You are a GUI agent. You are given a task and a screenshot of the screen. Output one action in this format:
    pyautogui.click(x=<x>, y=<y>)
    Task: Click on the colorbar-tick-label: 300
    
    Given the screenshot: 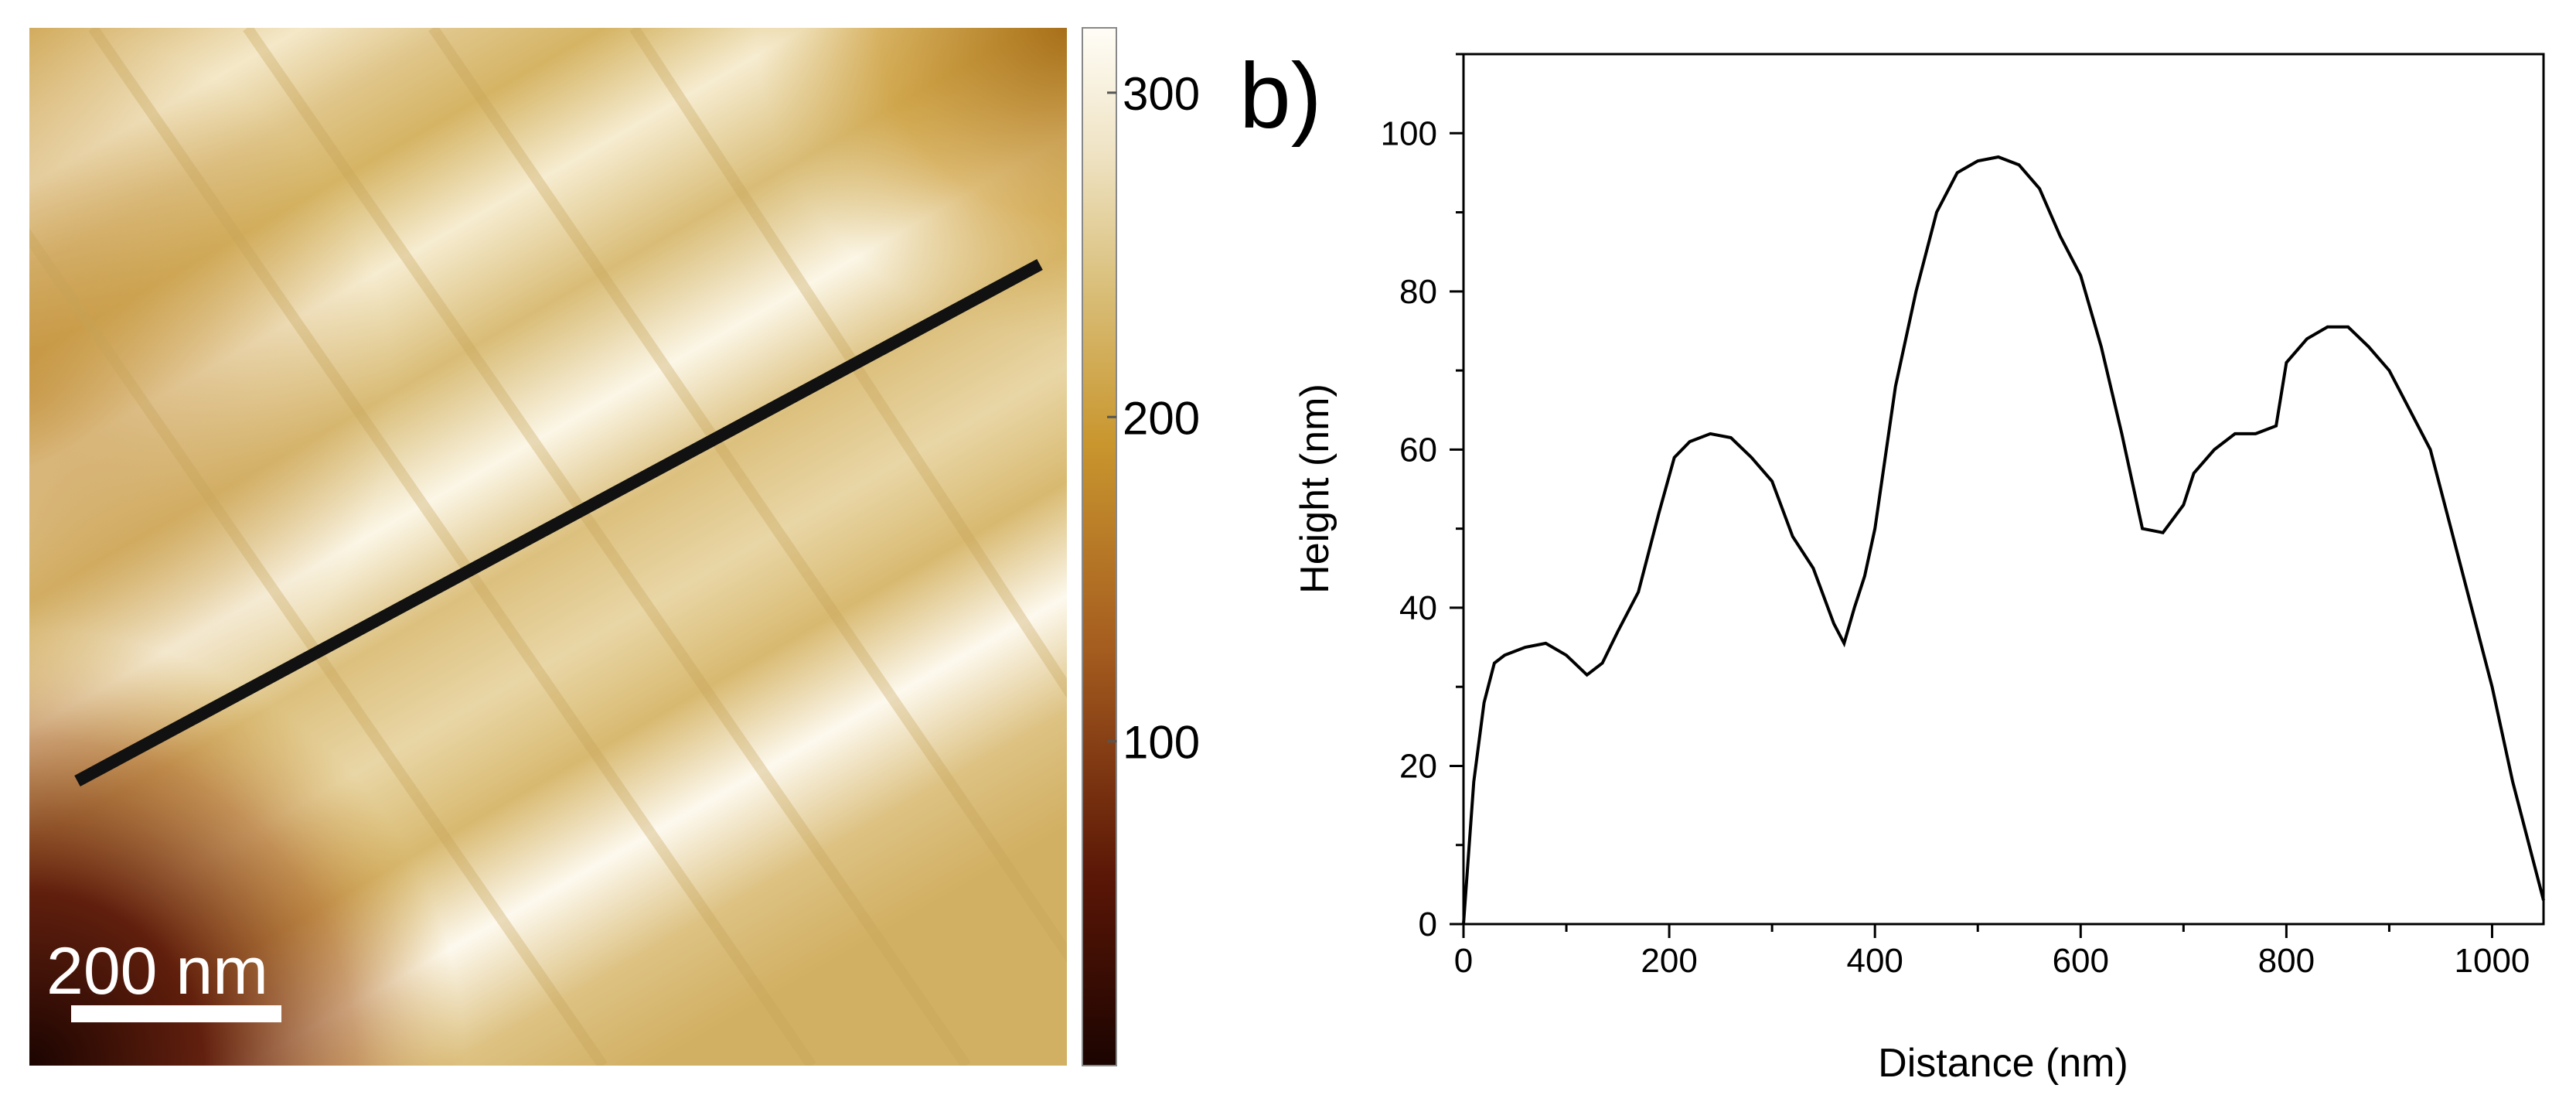 What is the action you would take?
    pyautogui.click(x=1161, y=94)
    